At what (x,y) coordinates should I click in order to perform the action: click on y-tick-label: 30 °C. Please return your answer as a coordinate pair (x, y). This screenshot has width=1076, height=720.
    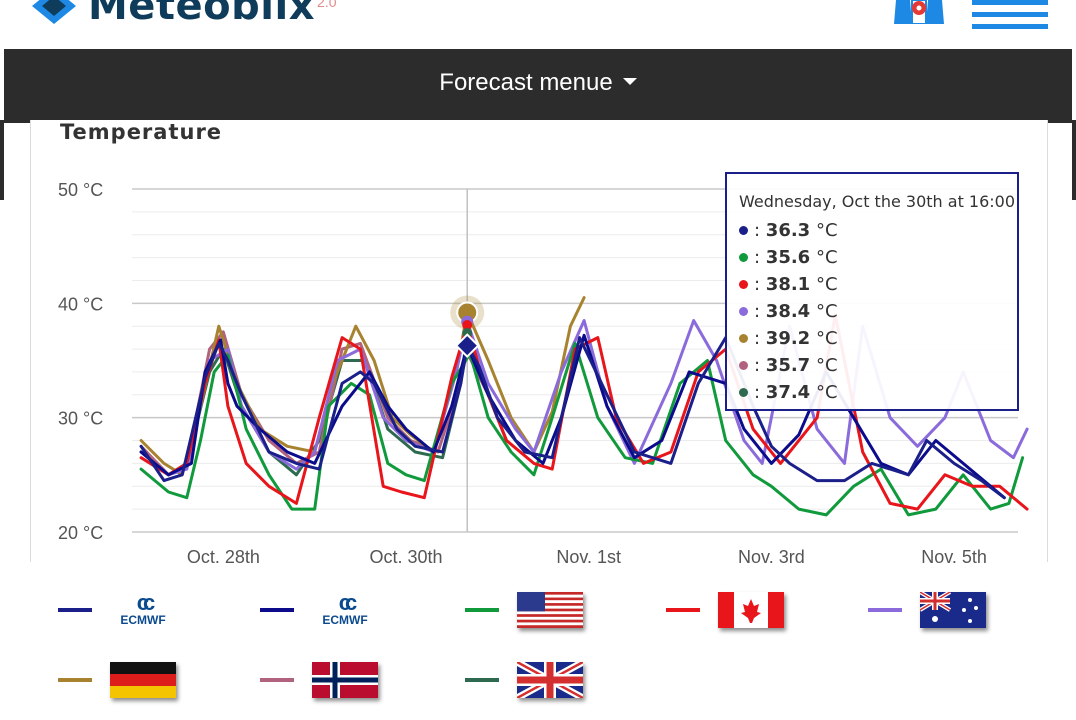
    Looking at the image, I should click on (80, 419).